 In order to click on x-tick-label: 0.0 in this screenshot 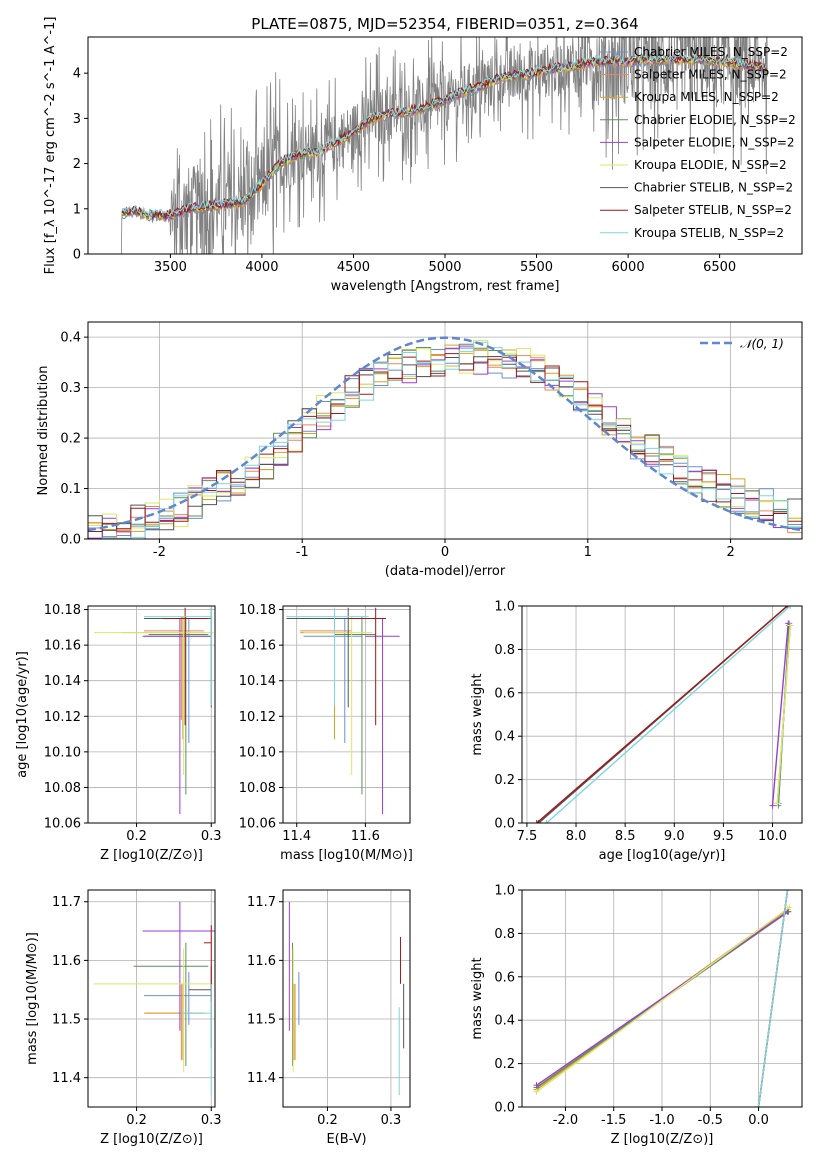, I will do `click(758, 1120)`.